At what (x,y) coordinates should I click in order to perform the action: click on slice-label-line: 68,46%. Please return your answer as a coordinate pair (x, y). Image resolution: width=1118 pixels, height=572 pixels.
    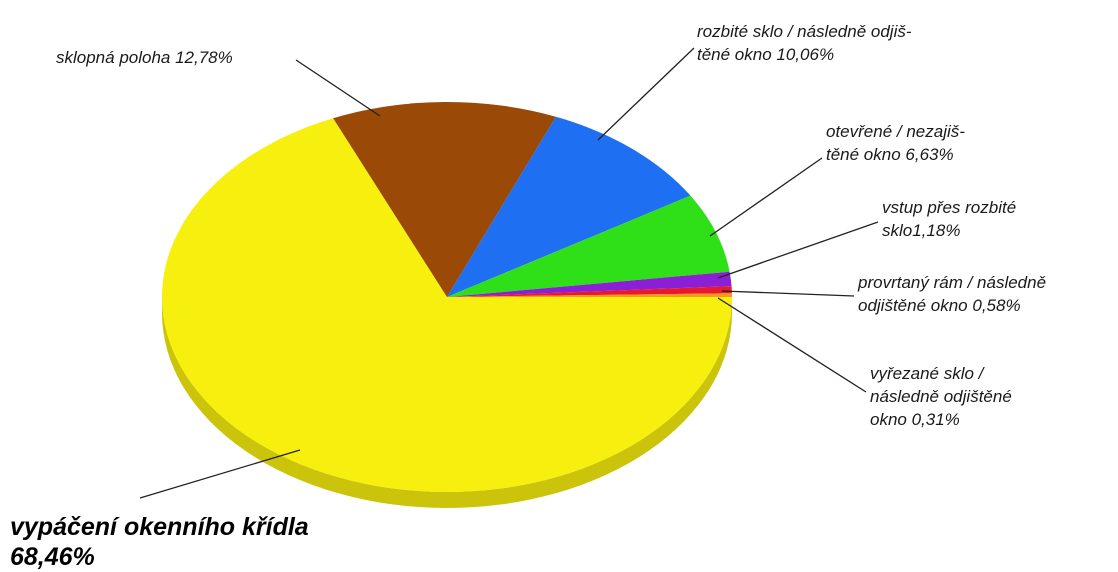
    Looking at the image, I should click on (52, 557).